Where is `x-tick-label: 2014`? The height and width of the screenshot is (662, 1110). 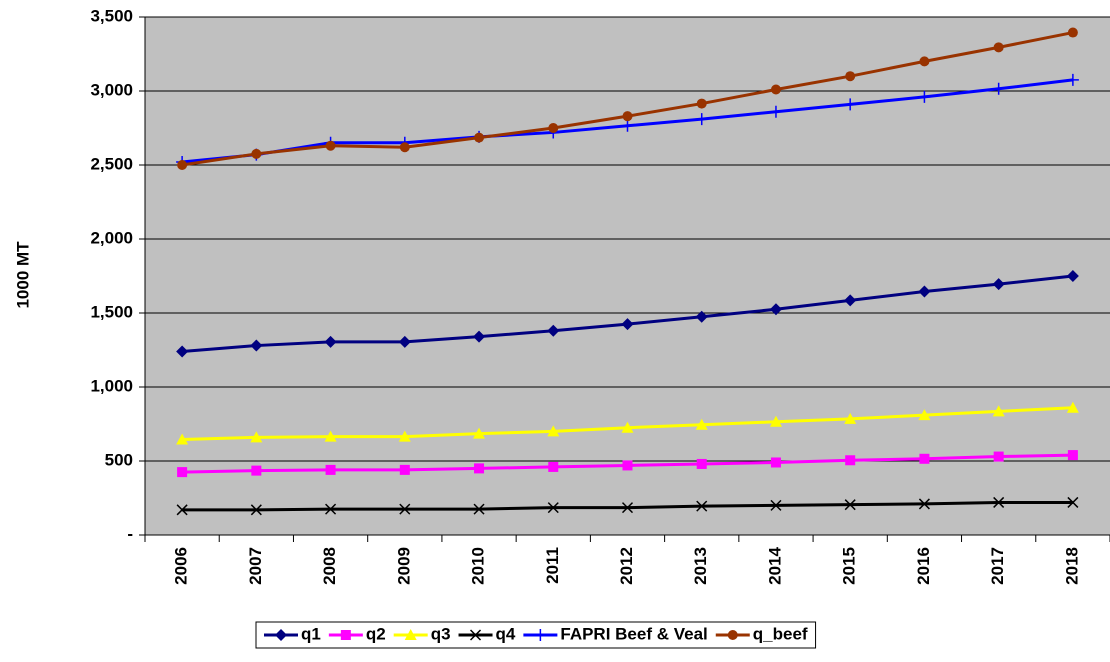 x-tick-label: 2014 is located at coordinates (774, 565).